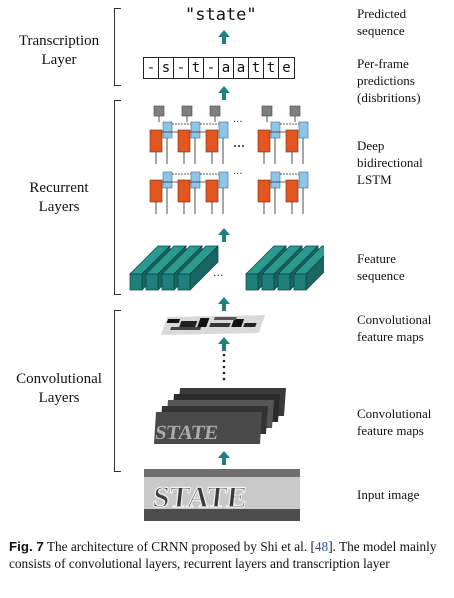 This screenshot has height=598, width=454. Describe the element at coordinates (381, 30) in the screenshot. I see `label-line: sequence` at that location.